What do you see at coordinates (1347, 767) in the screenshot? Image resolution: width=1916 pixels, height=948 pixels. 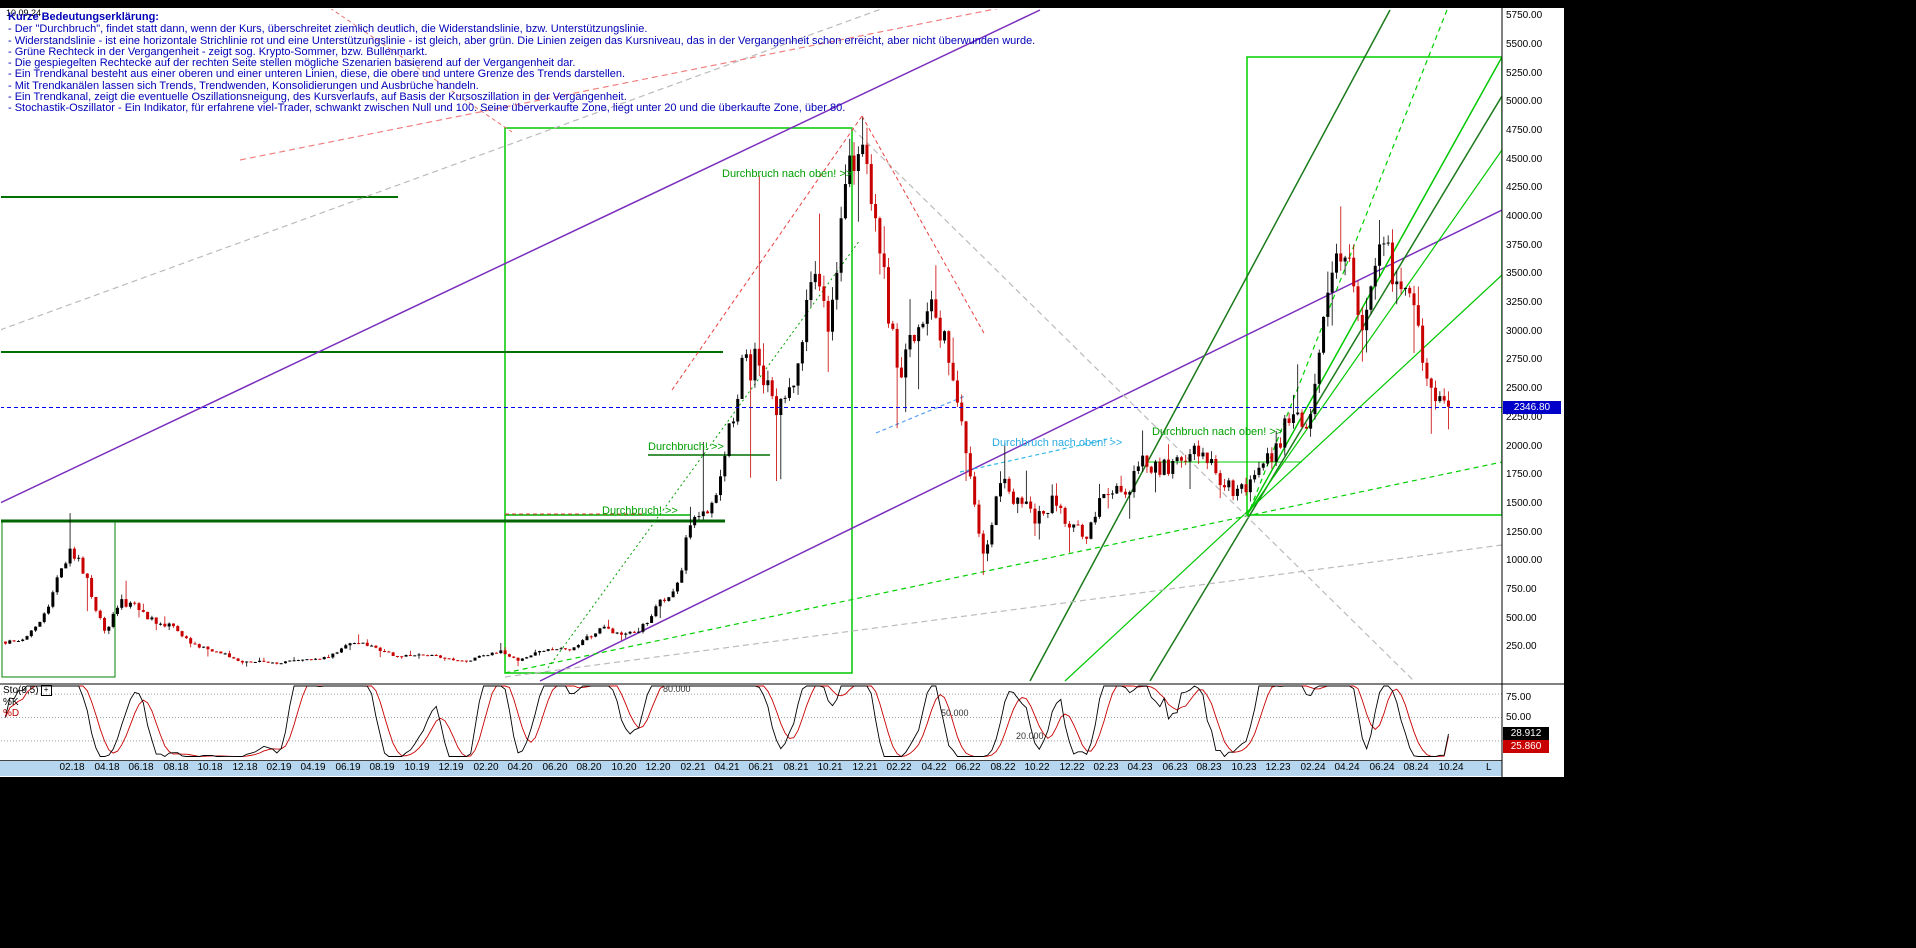 I see `time-tick: 04.24` at bounding box center [1347, 767].